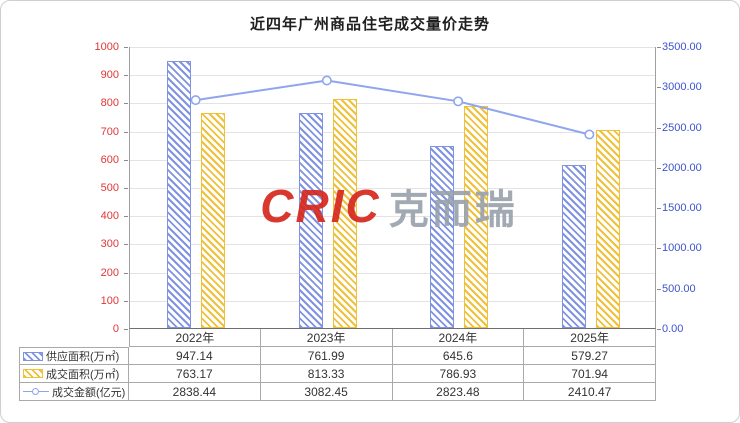  Describe the element at coordinates (608, 229) in the screenshot. I see `bar-transaction-2025年` at that location.